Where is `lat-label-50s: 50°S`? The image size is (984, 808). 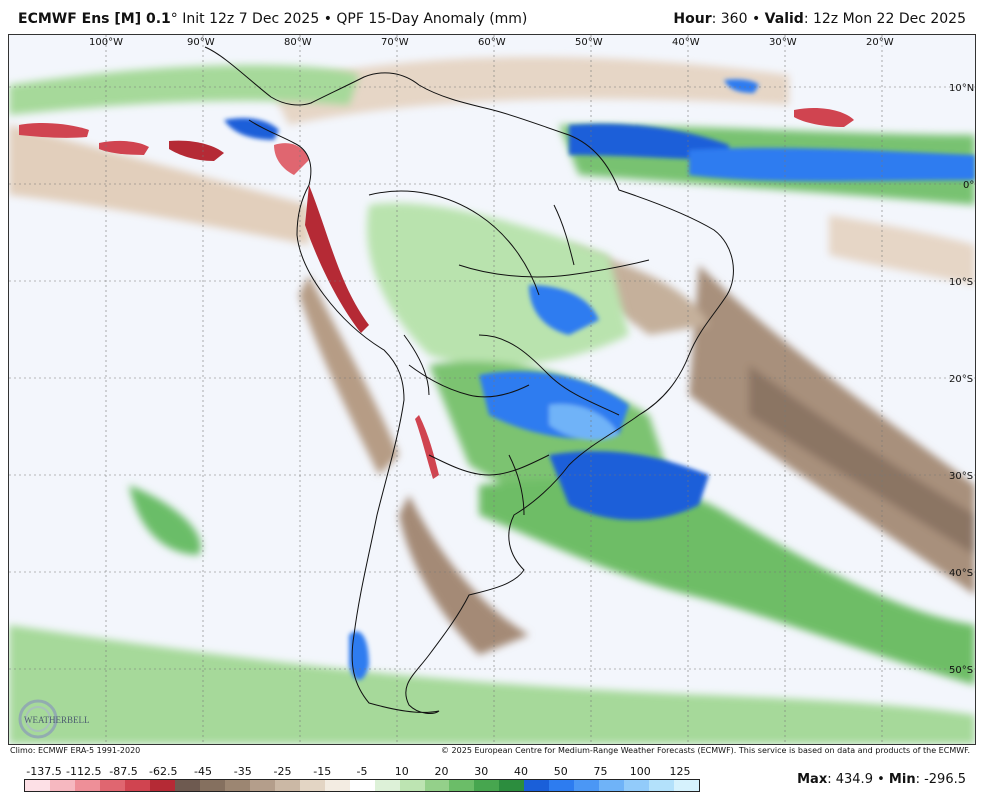
lat-label-50s: 50°S is located at coordinates (961, 670).